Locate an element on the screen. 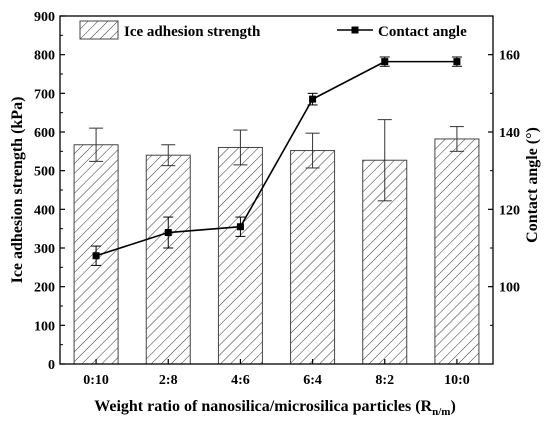 The height and width of the screenshot is (423, 550). x-tick-label: 10:0 is located at coordinates (457, 380).